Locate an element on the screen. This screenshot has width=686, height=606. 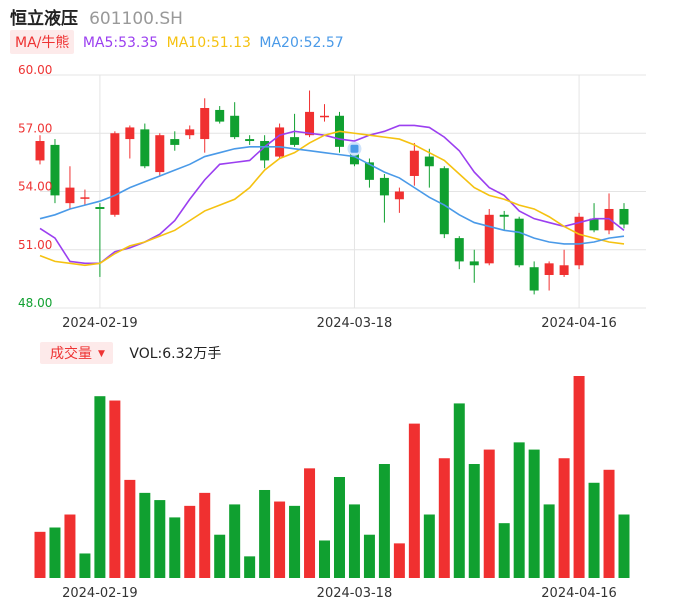
ma-legend: MA/牛熊 MA5:53.35 MA10:51.13 MA20:52.57 is located at coordinates (177, 42).